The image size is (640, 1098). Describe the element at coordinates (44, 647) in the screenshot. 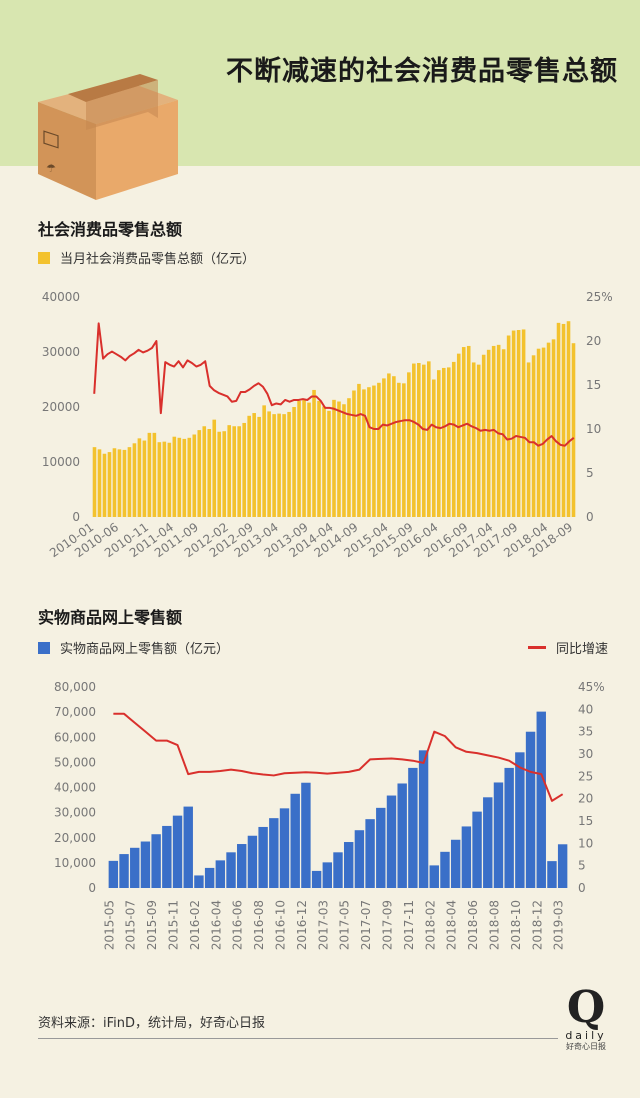

I see `chart2-legend-swatch` at that location.